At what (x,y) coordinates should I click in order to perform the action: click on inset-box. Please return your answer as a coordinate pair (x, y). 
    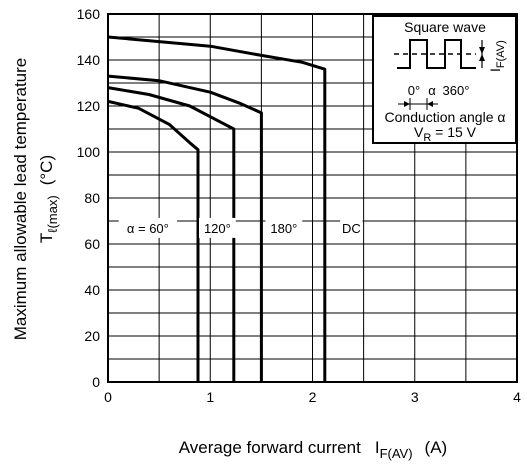
    Looking at the image, I should click on (444, 79).